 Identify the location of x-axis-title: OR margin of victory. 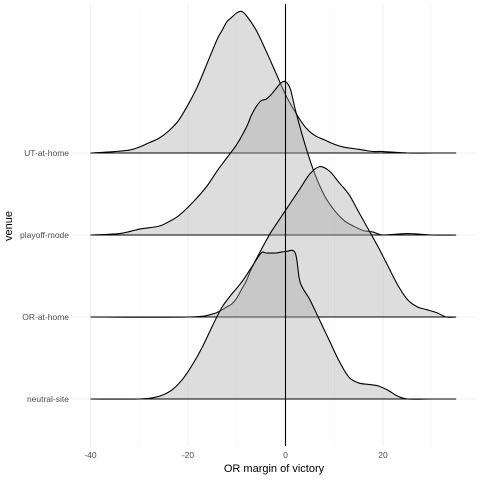
(274, 469).